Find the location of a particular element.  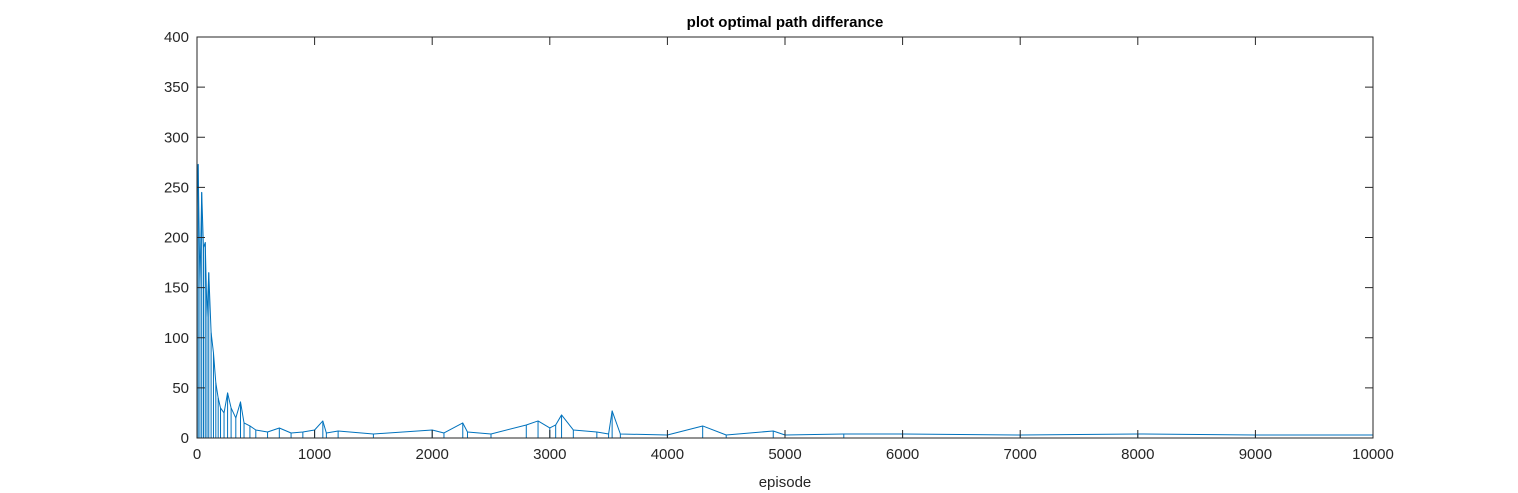

x-tick-label: 9000 is located at coordinates (1255, 454).